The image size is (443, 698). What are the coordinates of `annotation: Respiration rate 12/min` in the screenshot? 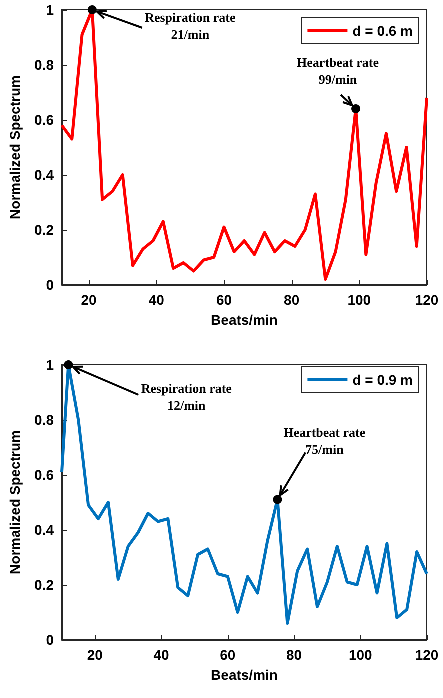 It's located at (186, 397).